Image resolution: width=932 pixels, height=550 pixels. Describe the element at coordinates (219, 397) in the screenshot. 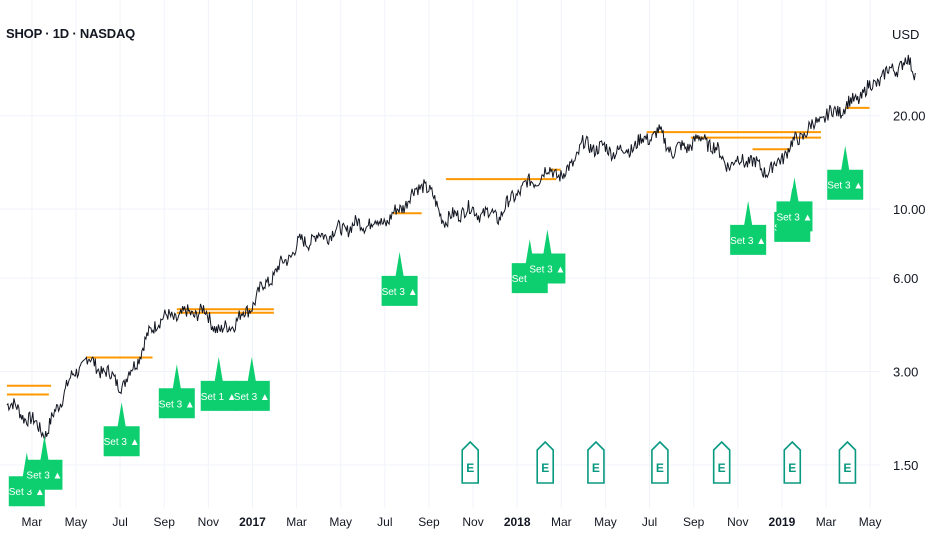

I see `signal-text: Set 1 ▲` at that location.